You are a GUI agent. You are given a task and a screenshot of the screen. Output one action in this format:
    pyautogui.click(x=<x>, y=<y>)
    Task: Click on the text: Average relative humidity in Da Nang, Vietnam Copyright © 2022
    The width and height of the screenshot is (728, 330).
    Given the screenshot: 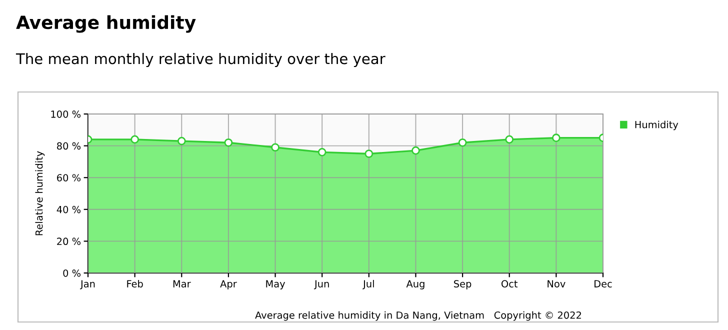 What is the action you would take?
    pyautogui.click(x=418, y=316)
    